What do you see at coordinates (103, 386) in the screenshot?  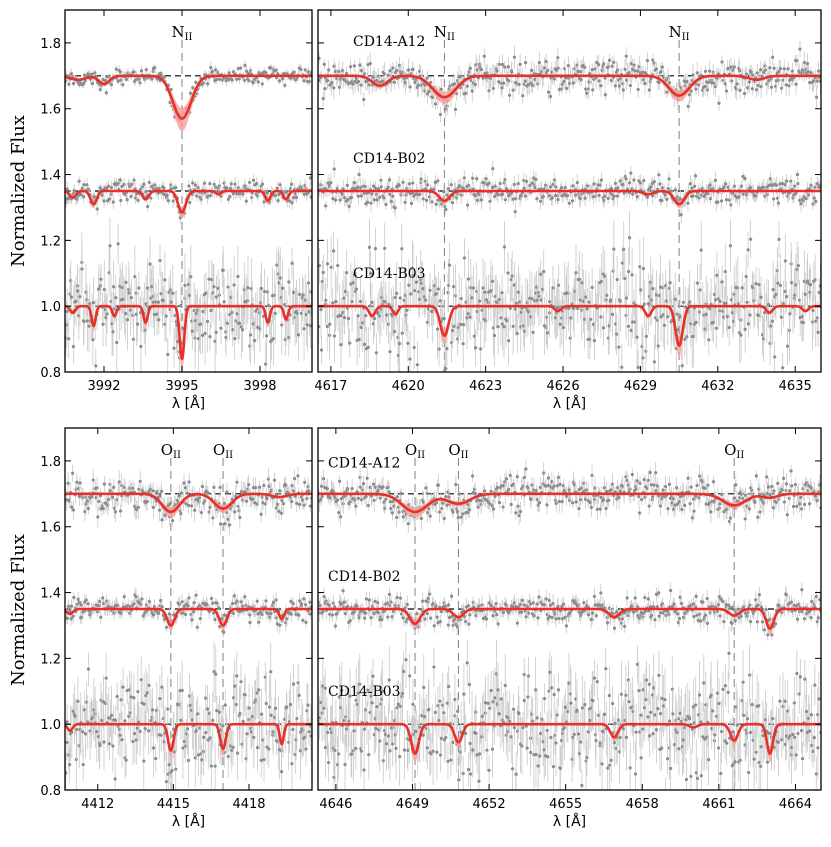 I see `x-tick-label: 3992` at bounding box center [103, 386].